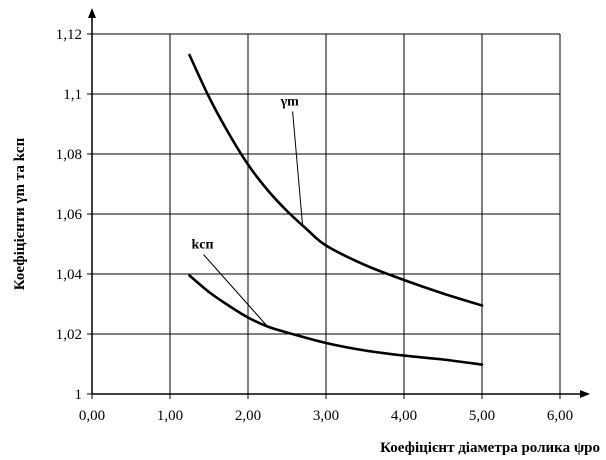  I want to click on x-tick-label: 2,00, so click(248, 416).